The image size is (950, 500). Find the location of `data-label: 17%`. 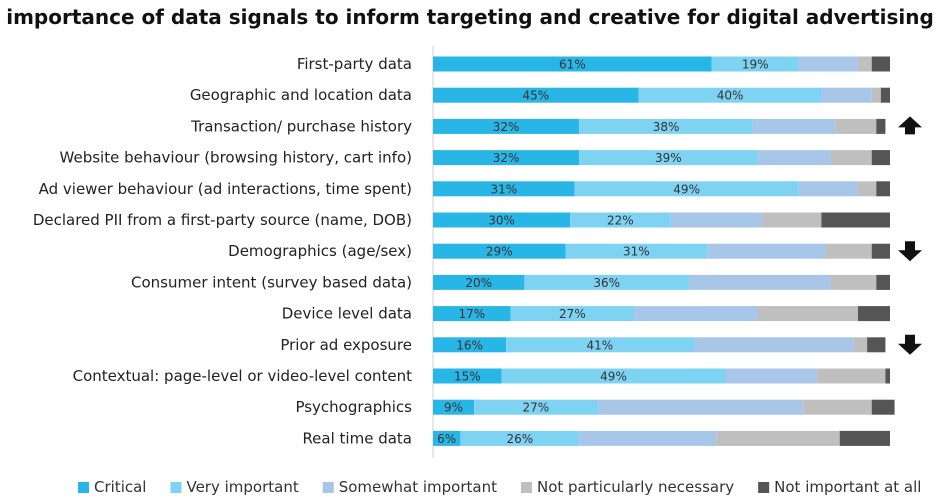

data-label: 17% is located at coordinates (472, 314).